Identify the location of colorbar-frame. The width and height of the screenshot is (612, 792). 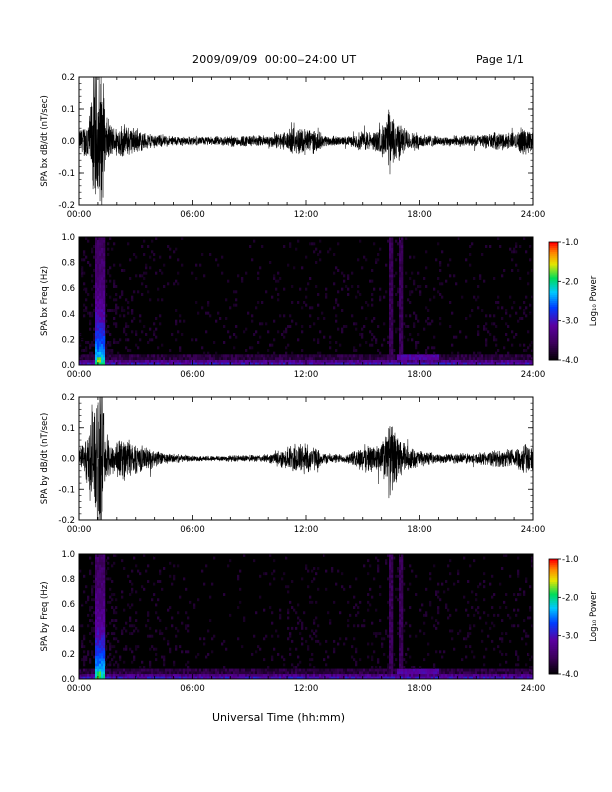
(553, 616).